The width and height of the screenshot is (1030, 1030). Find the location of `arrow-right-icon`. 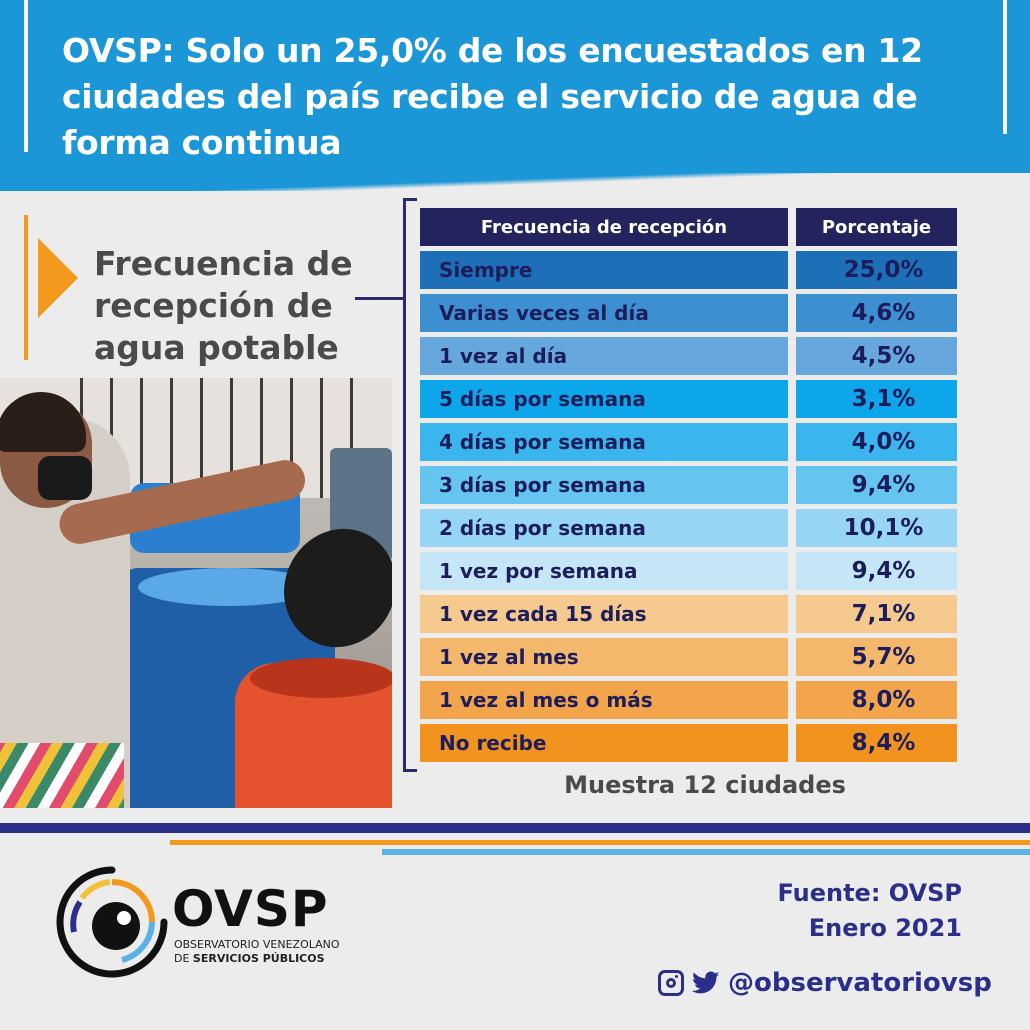

arrow-right-icon is located at coordinates (58, 278).